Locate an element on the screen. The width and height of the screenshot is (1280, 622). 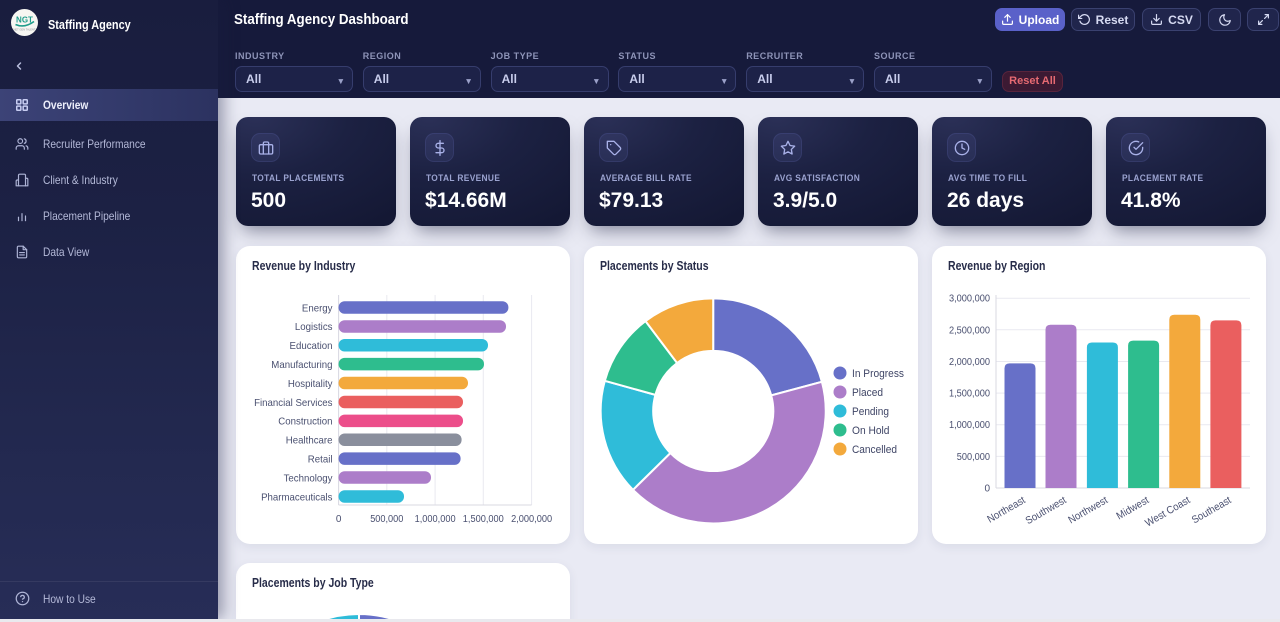
svg-text: 2,500,000 is located at coordinates (969, 330).